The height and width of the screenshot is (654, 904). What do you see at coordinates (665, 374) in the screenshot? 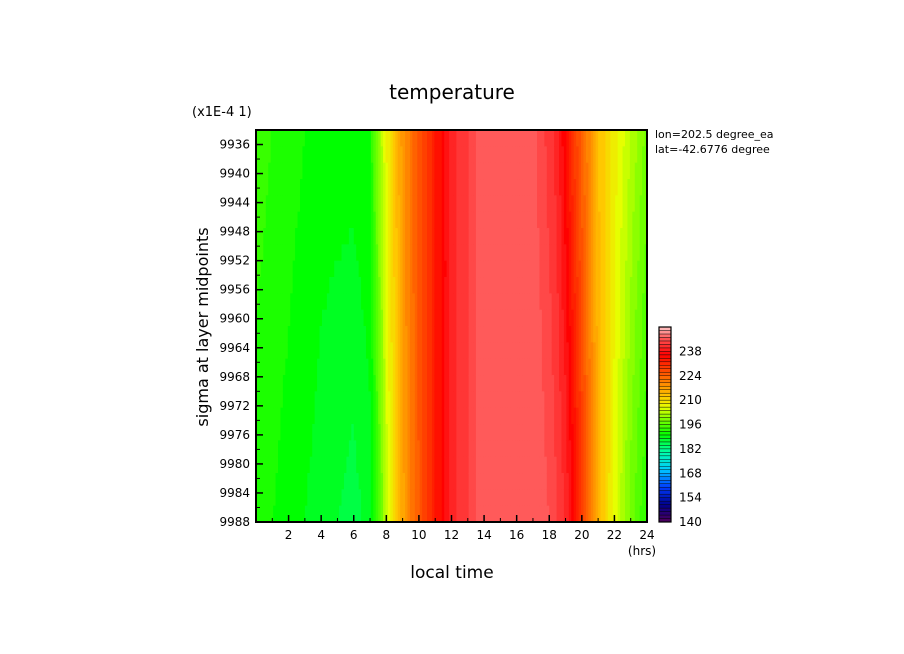
I see `colorbar-swatch` at bounding box center [665, 374].